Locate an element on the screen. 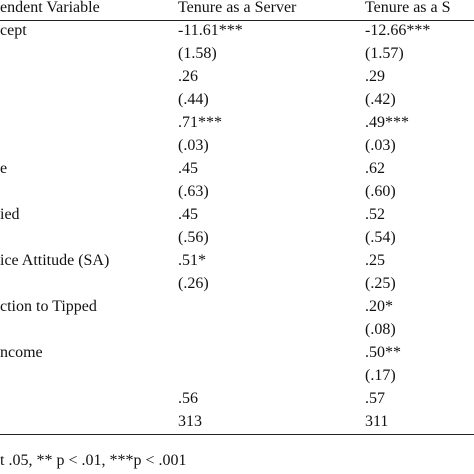  row-label: cept is located at coordinates (13, 30).